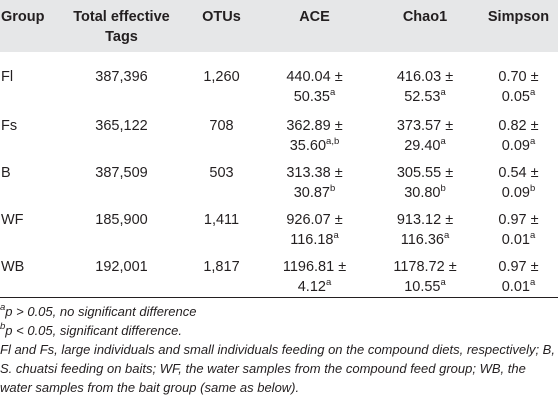 Image resolution: width=558 pixels, height=402 pixels. Describe the element at coordinates (91, 329) in the screenshot. I see `footnote-b: bp < 0.05, significant difference.` at that location.